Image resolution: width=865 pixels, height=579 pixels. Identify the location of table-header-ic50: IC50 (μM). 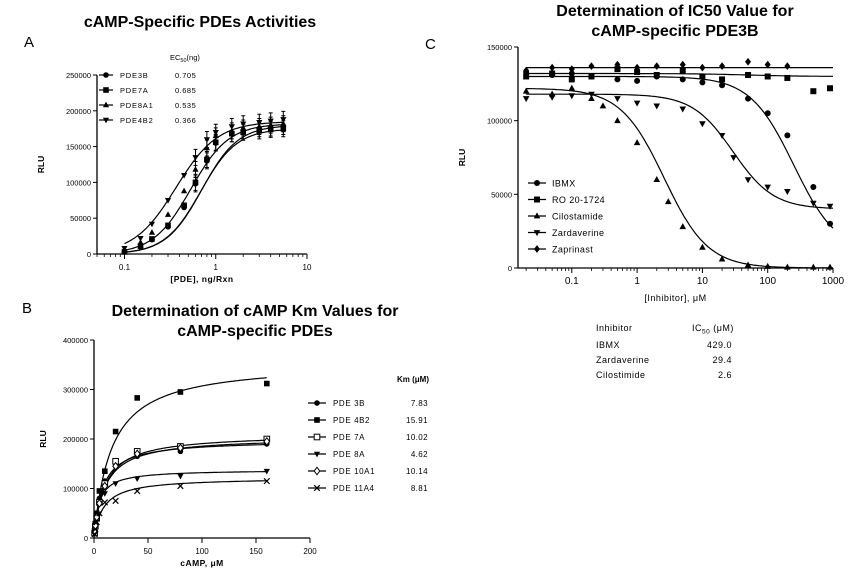
(713, 329).